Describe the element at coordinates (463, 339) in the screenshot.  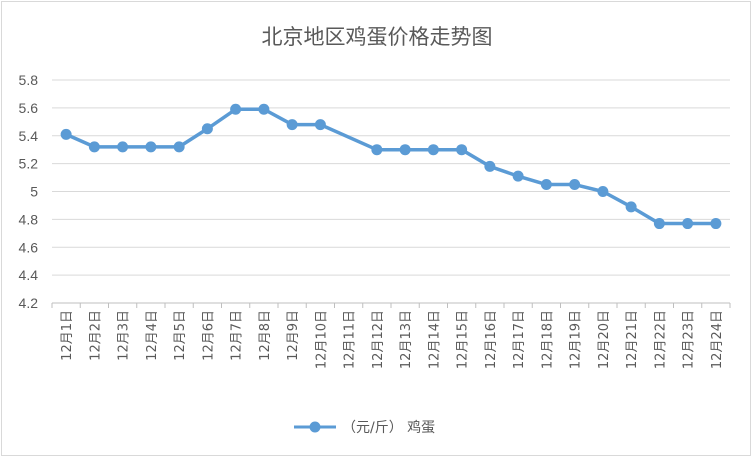
I see `x-tick-label: 12月15日` at that location.